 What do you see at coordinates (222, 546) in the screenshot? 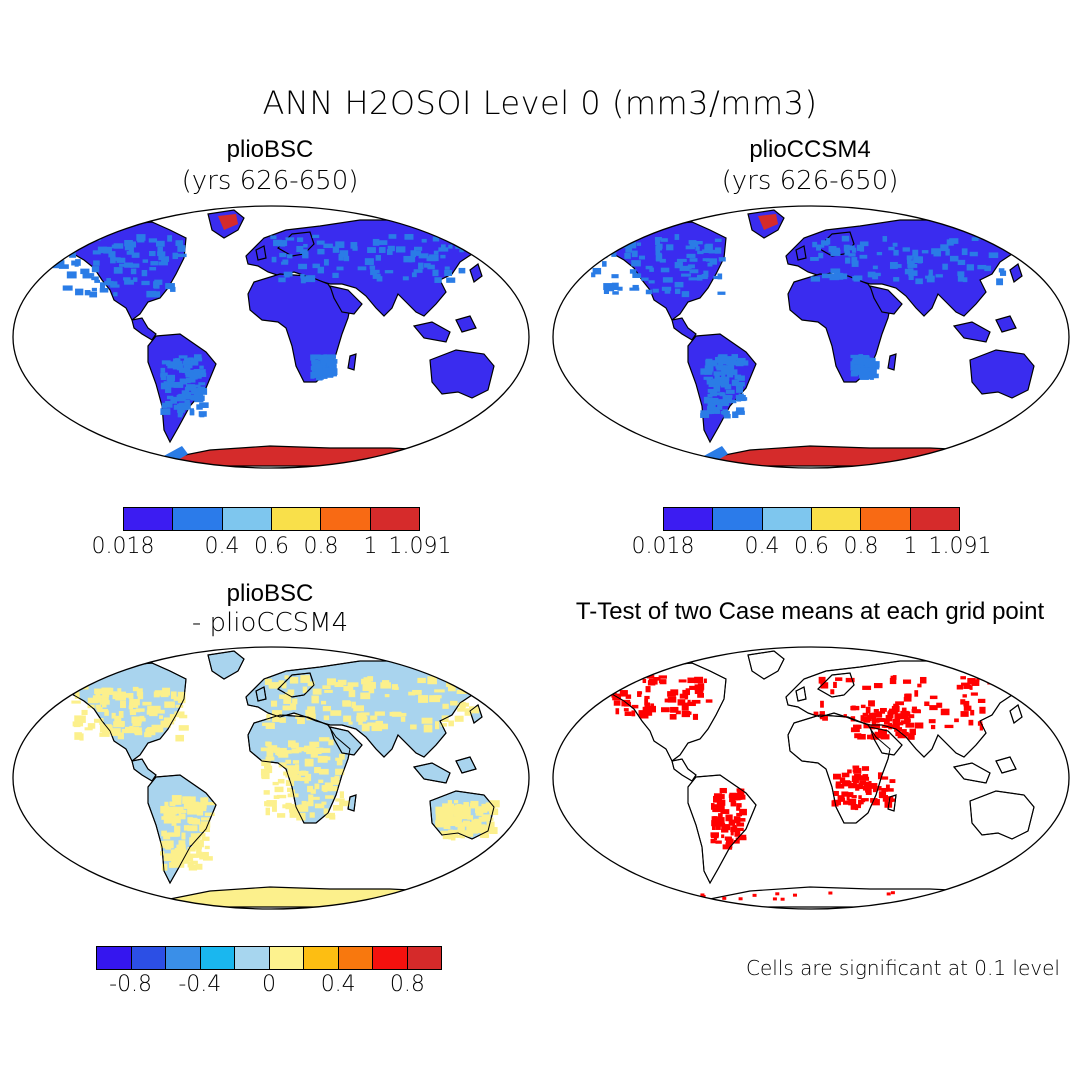
I see `colorbar-tick-label: 0.4` at bounding box center [222, 546].